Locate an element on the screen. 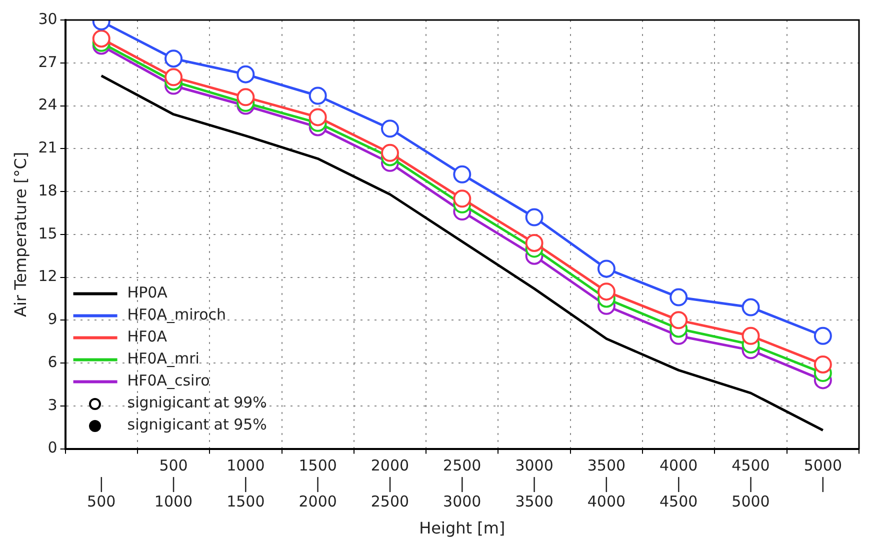 Image resolution: width=879 pixels, height=551 pixels. y-tick-label: 21 is located at coordinates (48, 147).